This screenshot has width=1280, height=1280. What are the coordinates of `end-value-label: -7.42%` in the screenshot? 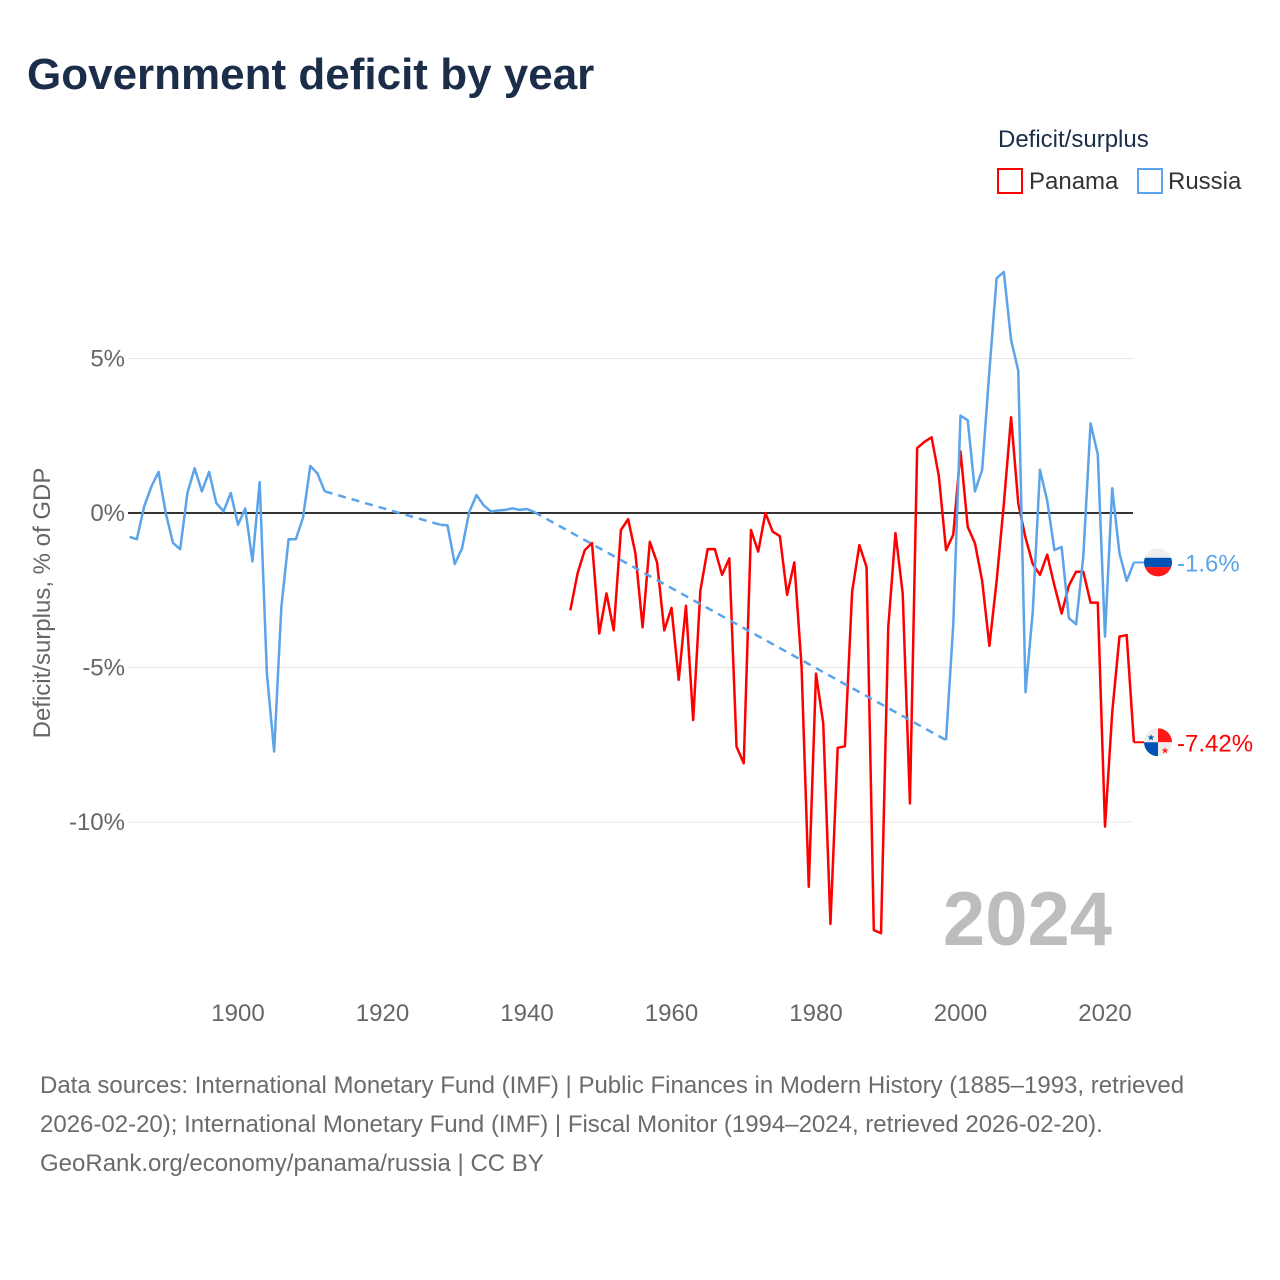 It's located at (1215, 743).